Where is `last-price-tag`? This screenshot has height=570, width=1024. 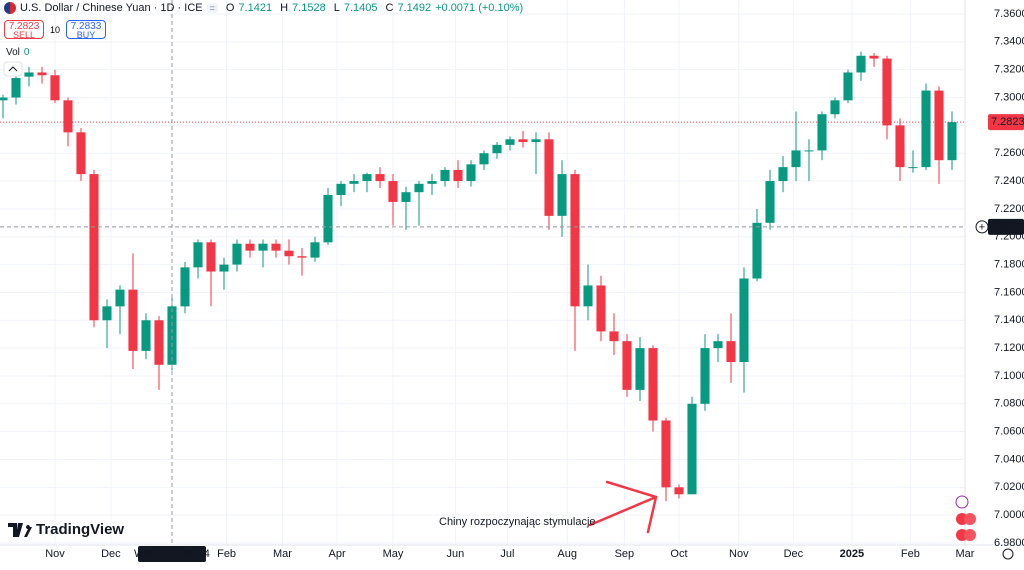 last-price-tag is located at coordinates (1006, 122).